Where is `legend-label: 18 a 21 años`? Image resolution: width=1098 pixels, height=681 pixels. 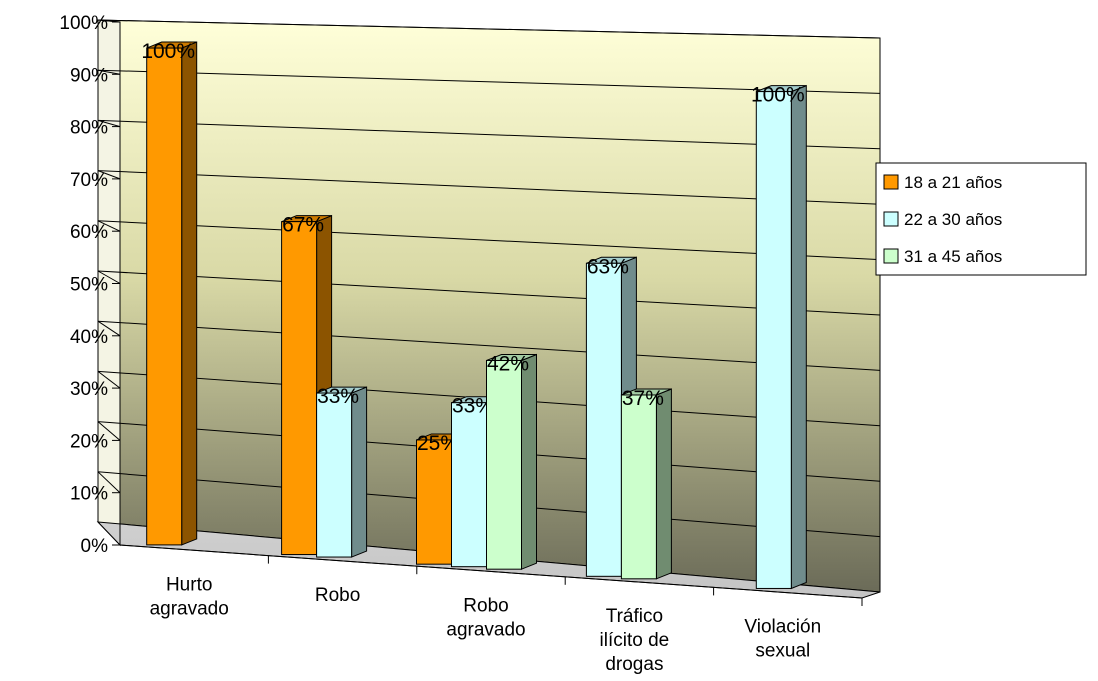
legend-label: 18 a 21 años is located at coordinates (953, 182).